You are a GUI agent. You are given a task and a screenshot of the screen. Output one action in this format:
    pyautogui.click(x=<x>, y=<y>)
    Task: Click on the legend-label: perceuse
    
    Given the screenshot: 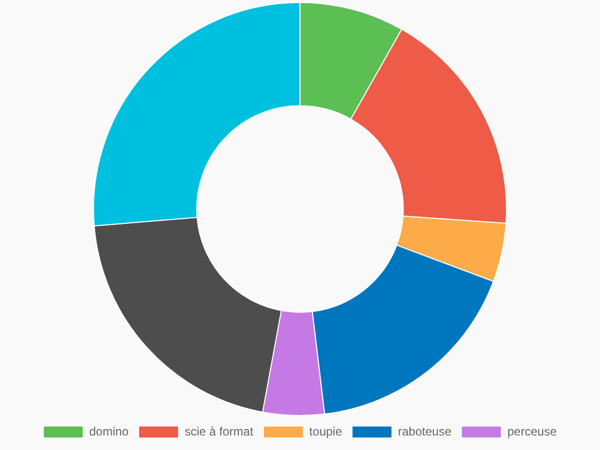 What is the action you would take?
    pyautogui.click(x=532, y=431)
    